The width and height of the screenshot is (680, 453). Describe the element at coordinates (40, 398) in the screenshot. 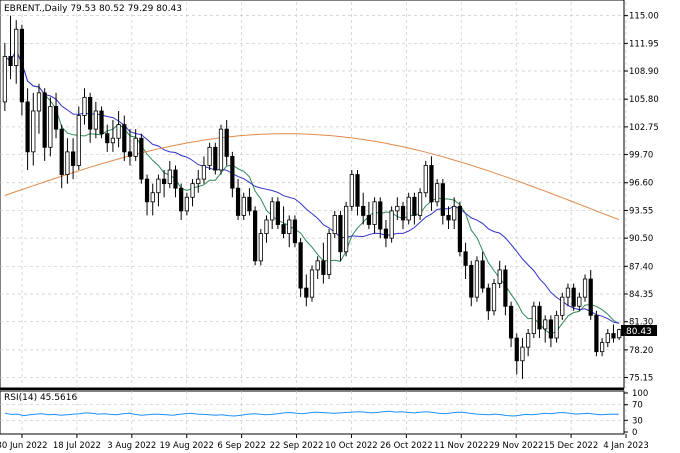

I see `rsi-label: RSI(14) 45.5616` at that location.